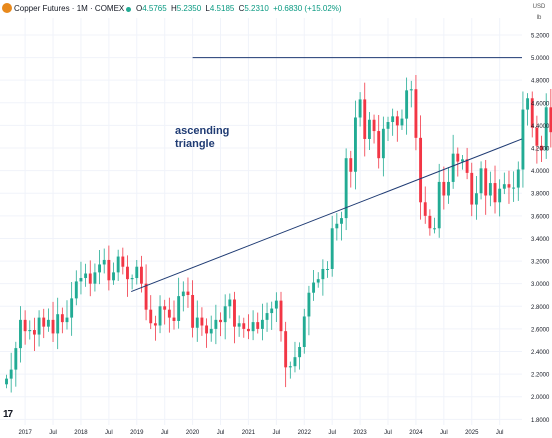  What do you see at coordinates (305, 433) in the screenshot?
I see `x-tick-label: 2022` at bounding box center [305, 433].